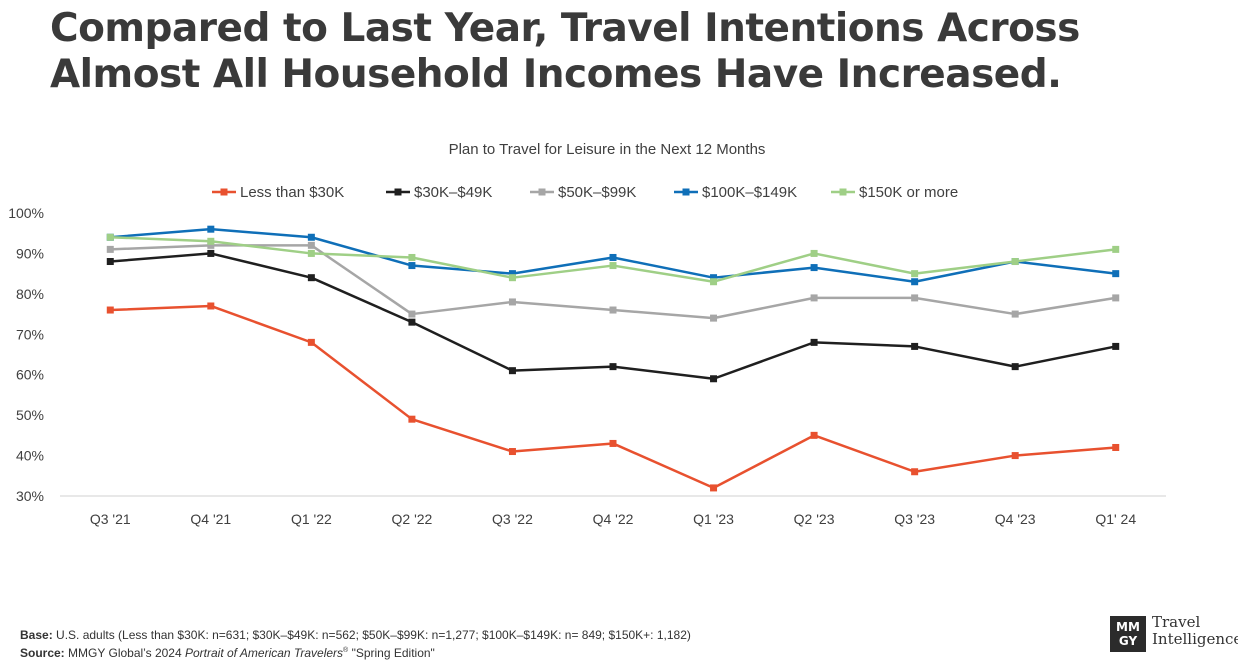 The image size is (1238, 666). Describe the element at coordinates (814, 519) in the screenshot. I see `x-tick-label: Q2 '23` at that location.